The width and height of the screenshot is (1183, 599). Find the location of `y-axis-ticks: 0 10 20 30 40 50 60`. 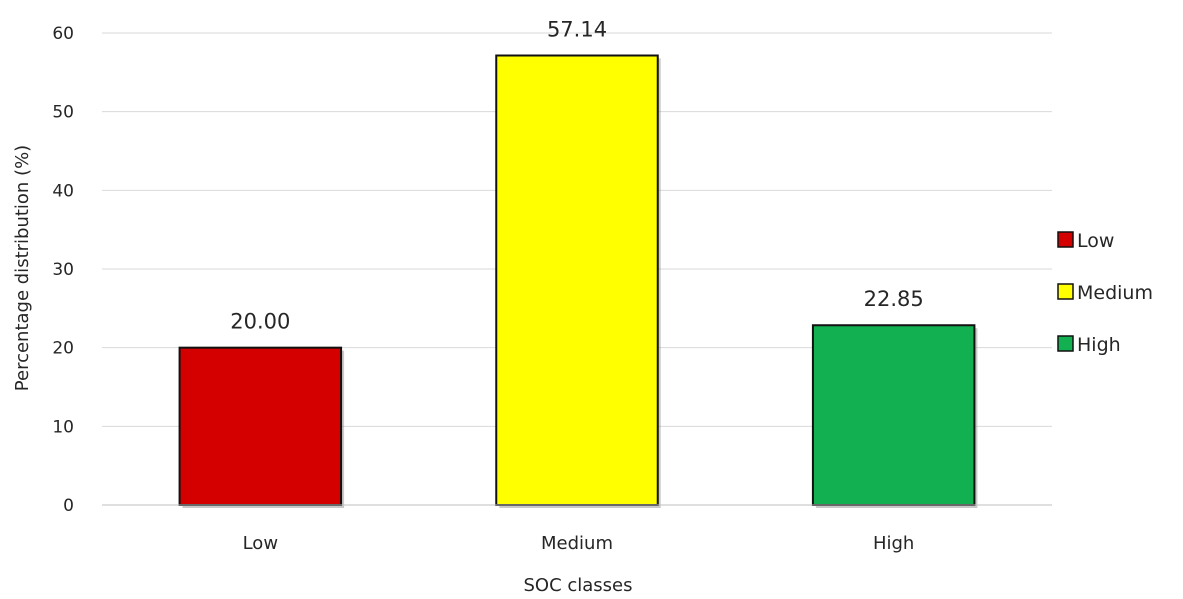

y-axis-ticks: 0 10 20 30 40 50 60 is located at coordinates (63, 270).